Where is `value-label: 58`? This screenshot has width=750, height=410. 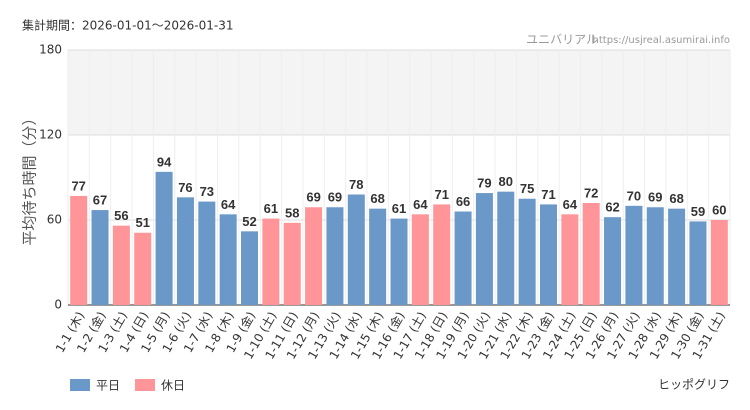 value-label: 58 is located at coordinates (292, 212).